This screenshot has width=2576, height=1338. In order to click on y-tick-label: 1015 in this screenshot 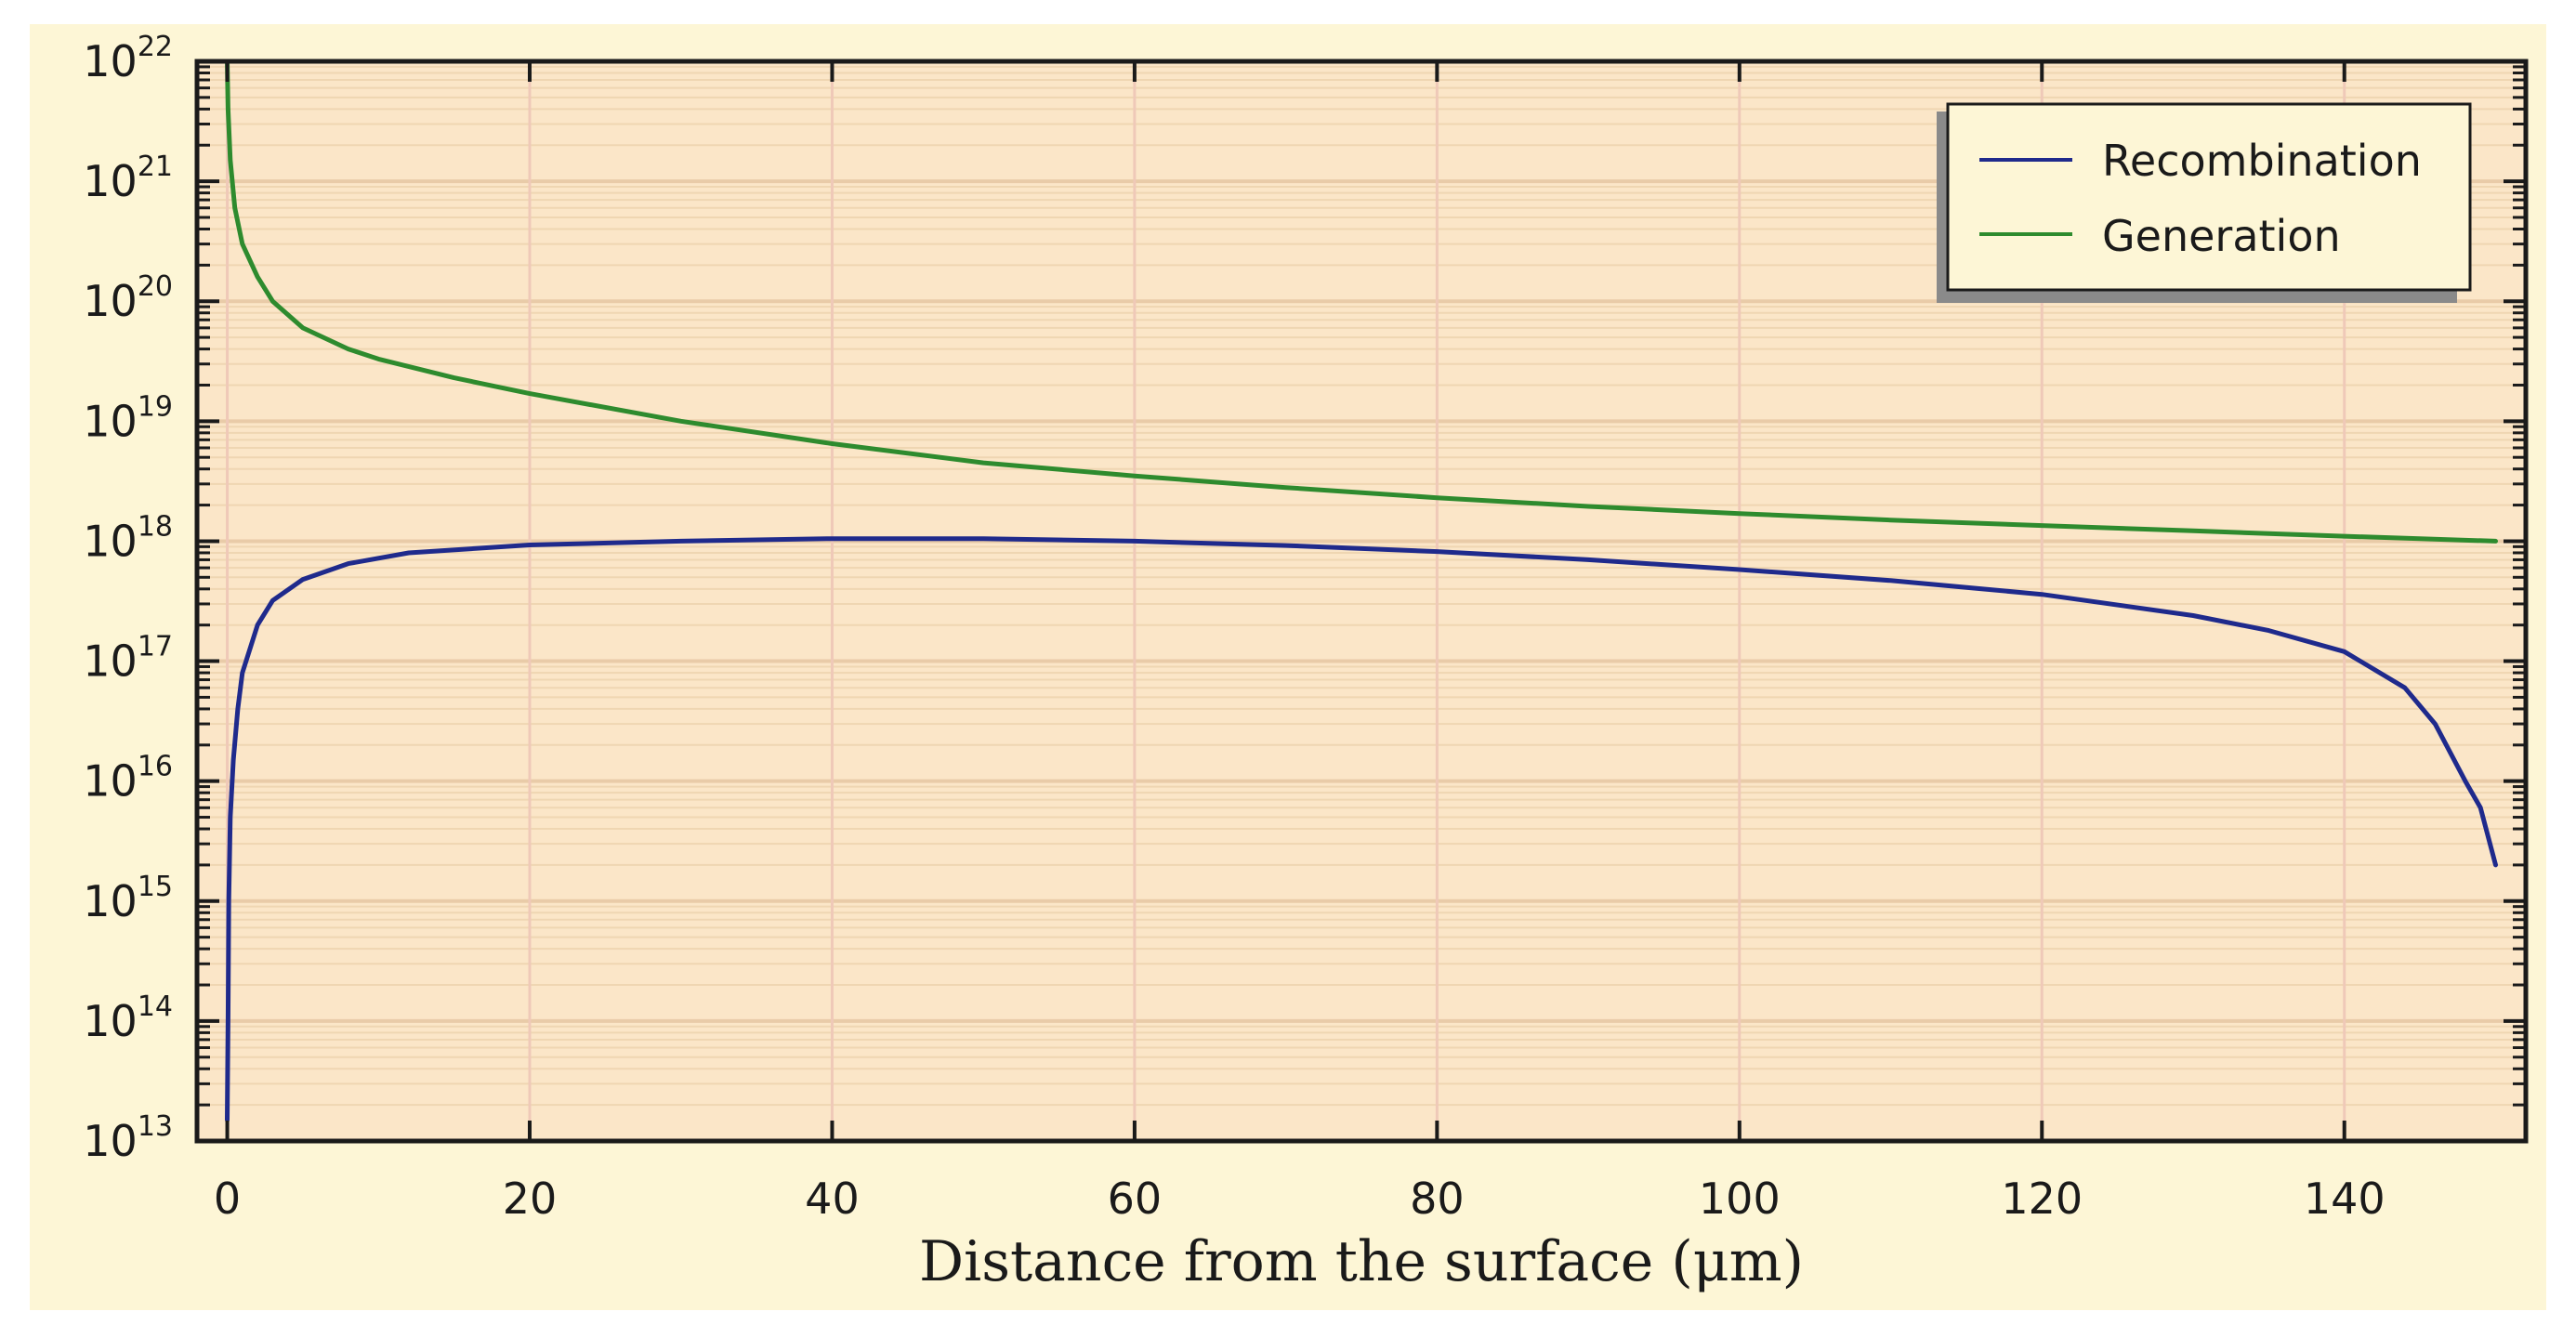, I will do `click(128, 899)`.